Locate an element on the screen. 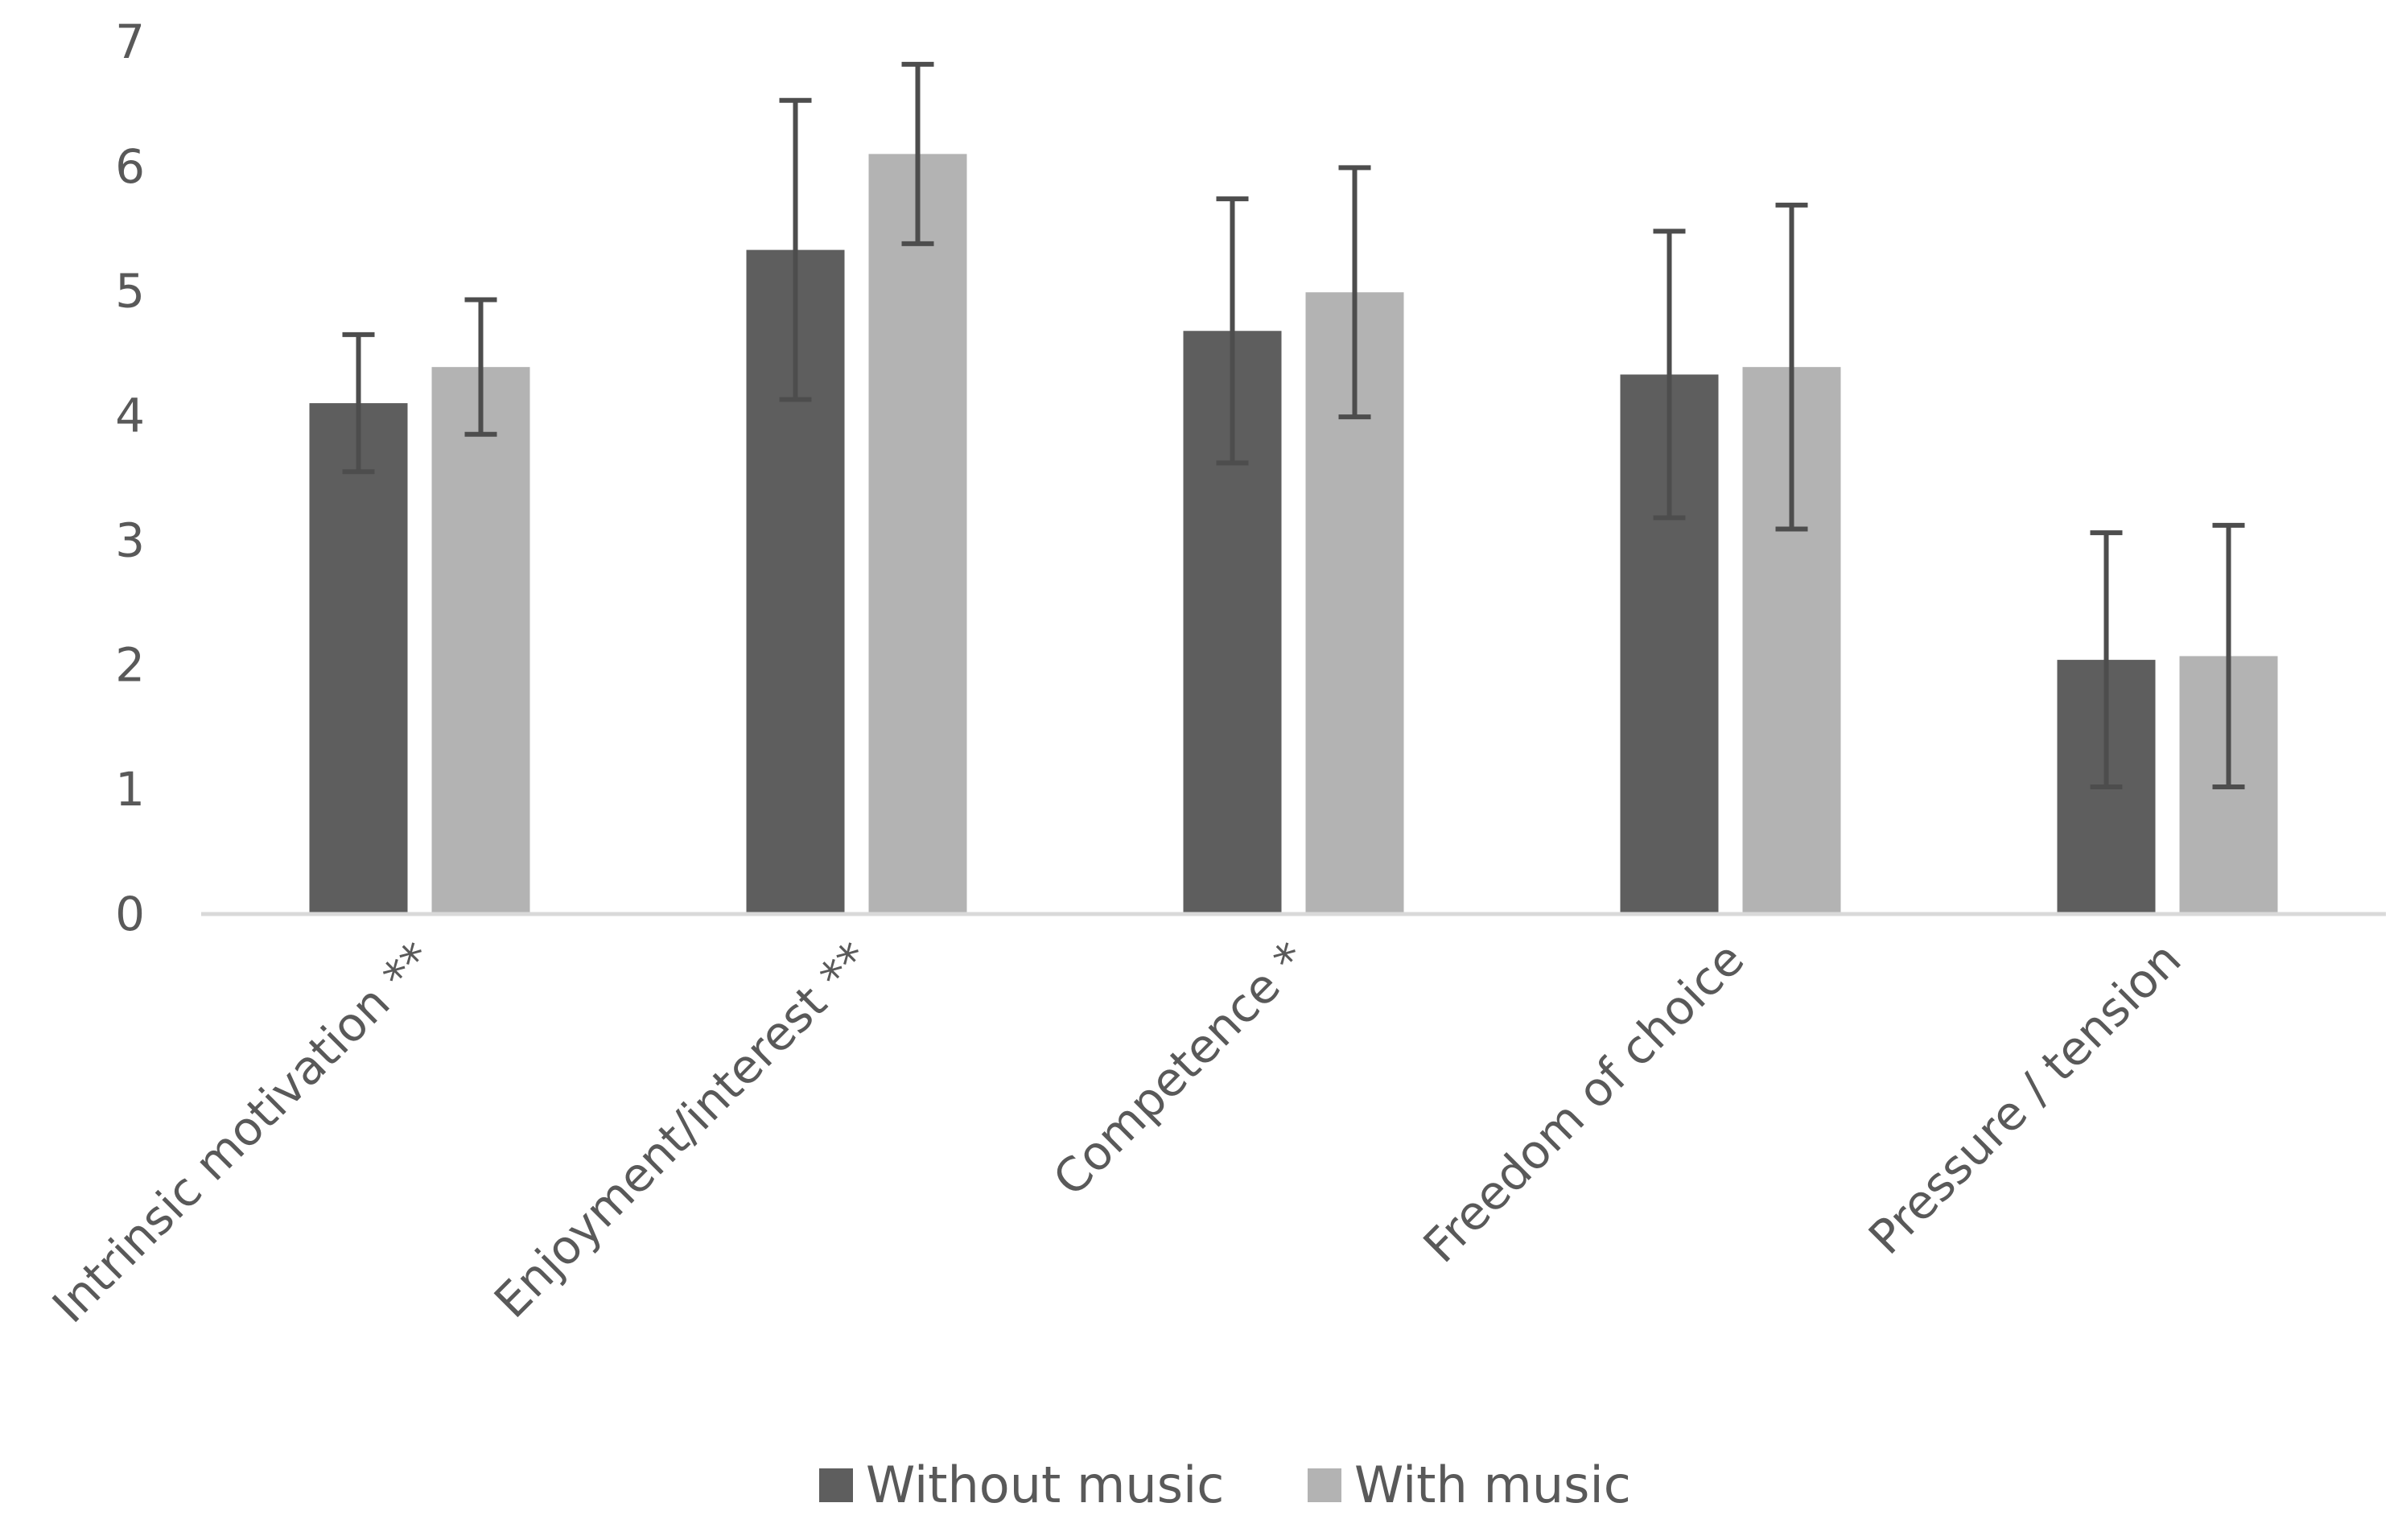  error-bar-without-music-enjoyment-interest is located at coordinates (795, 250).